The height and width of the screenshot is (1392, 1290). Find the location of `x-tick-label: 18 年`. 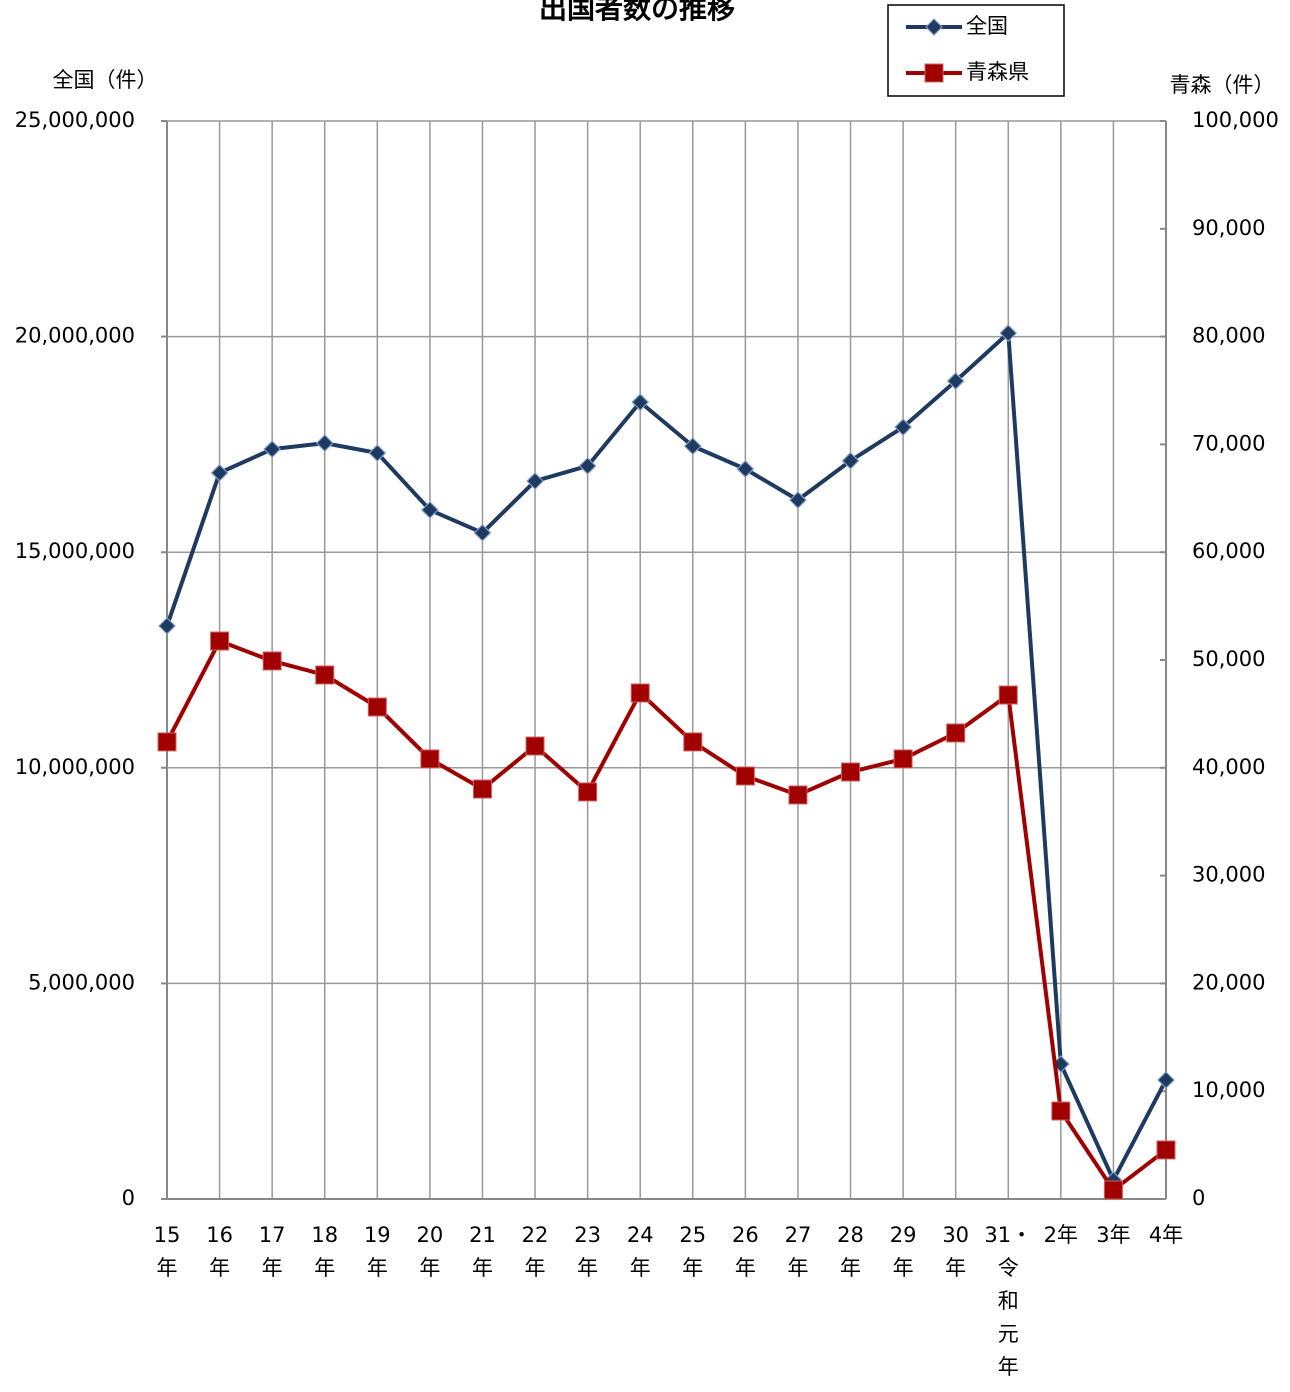

x-tick-label: 18 年 is located at coordinates (324, 1251).